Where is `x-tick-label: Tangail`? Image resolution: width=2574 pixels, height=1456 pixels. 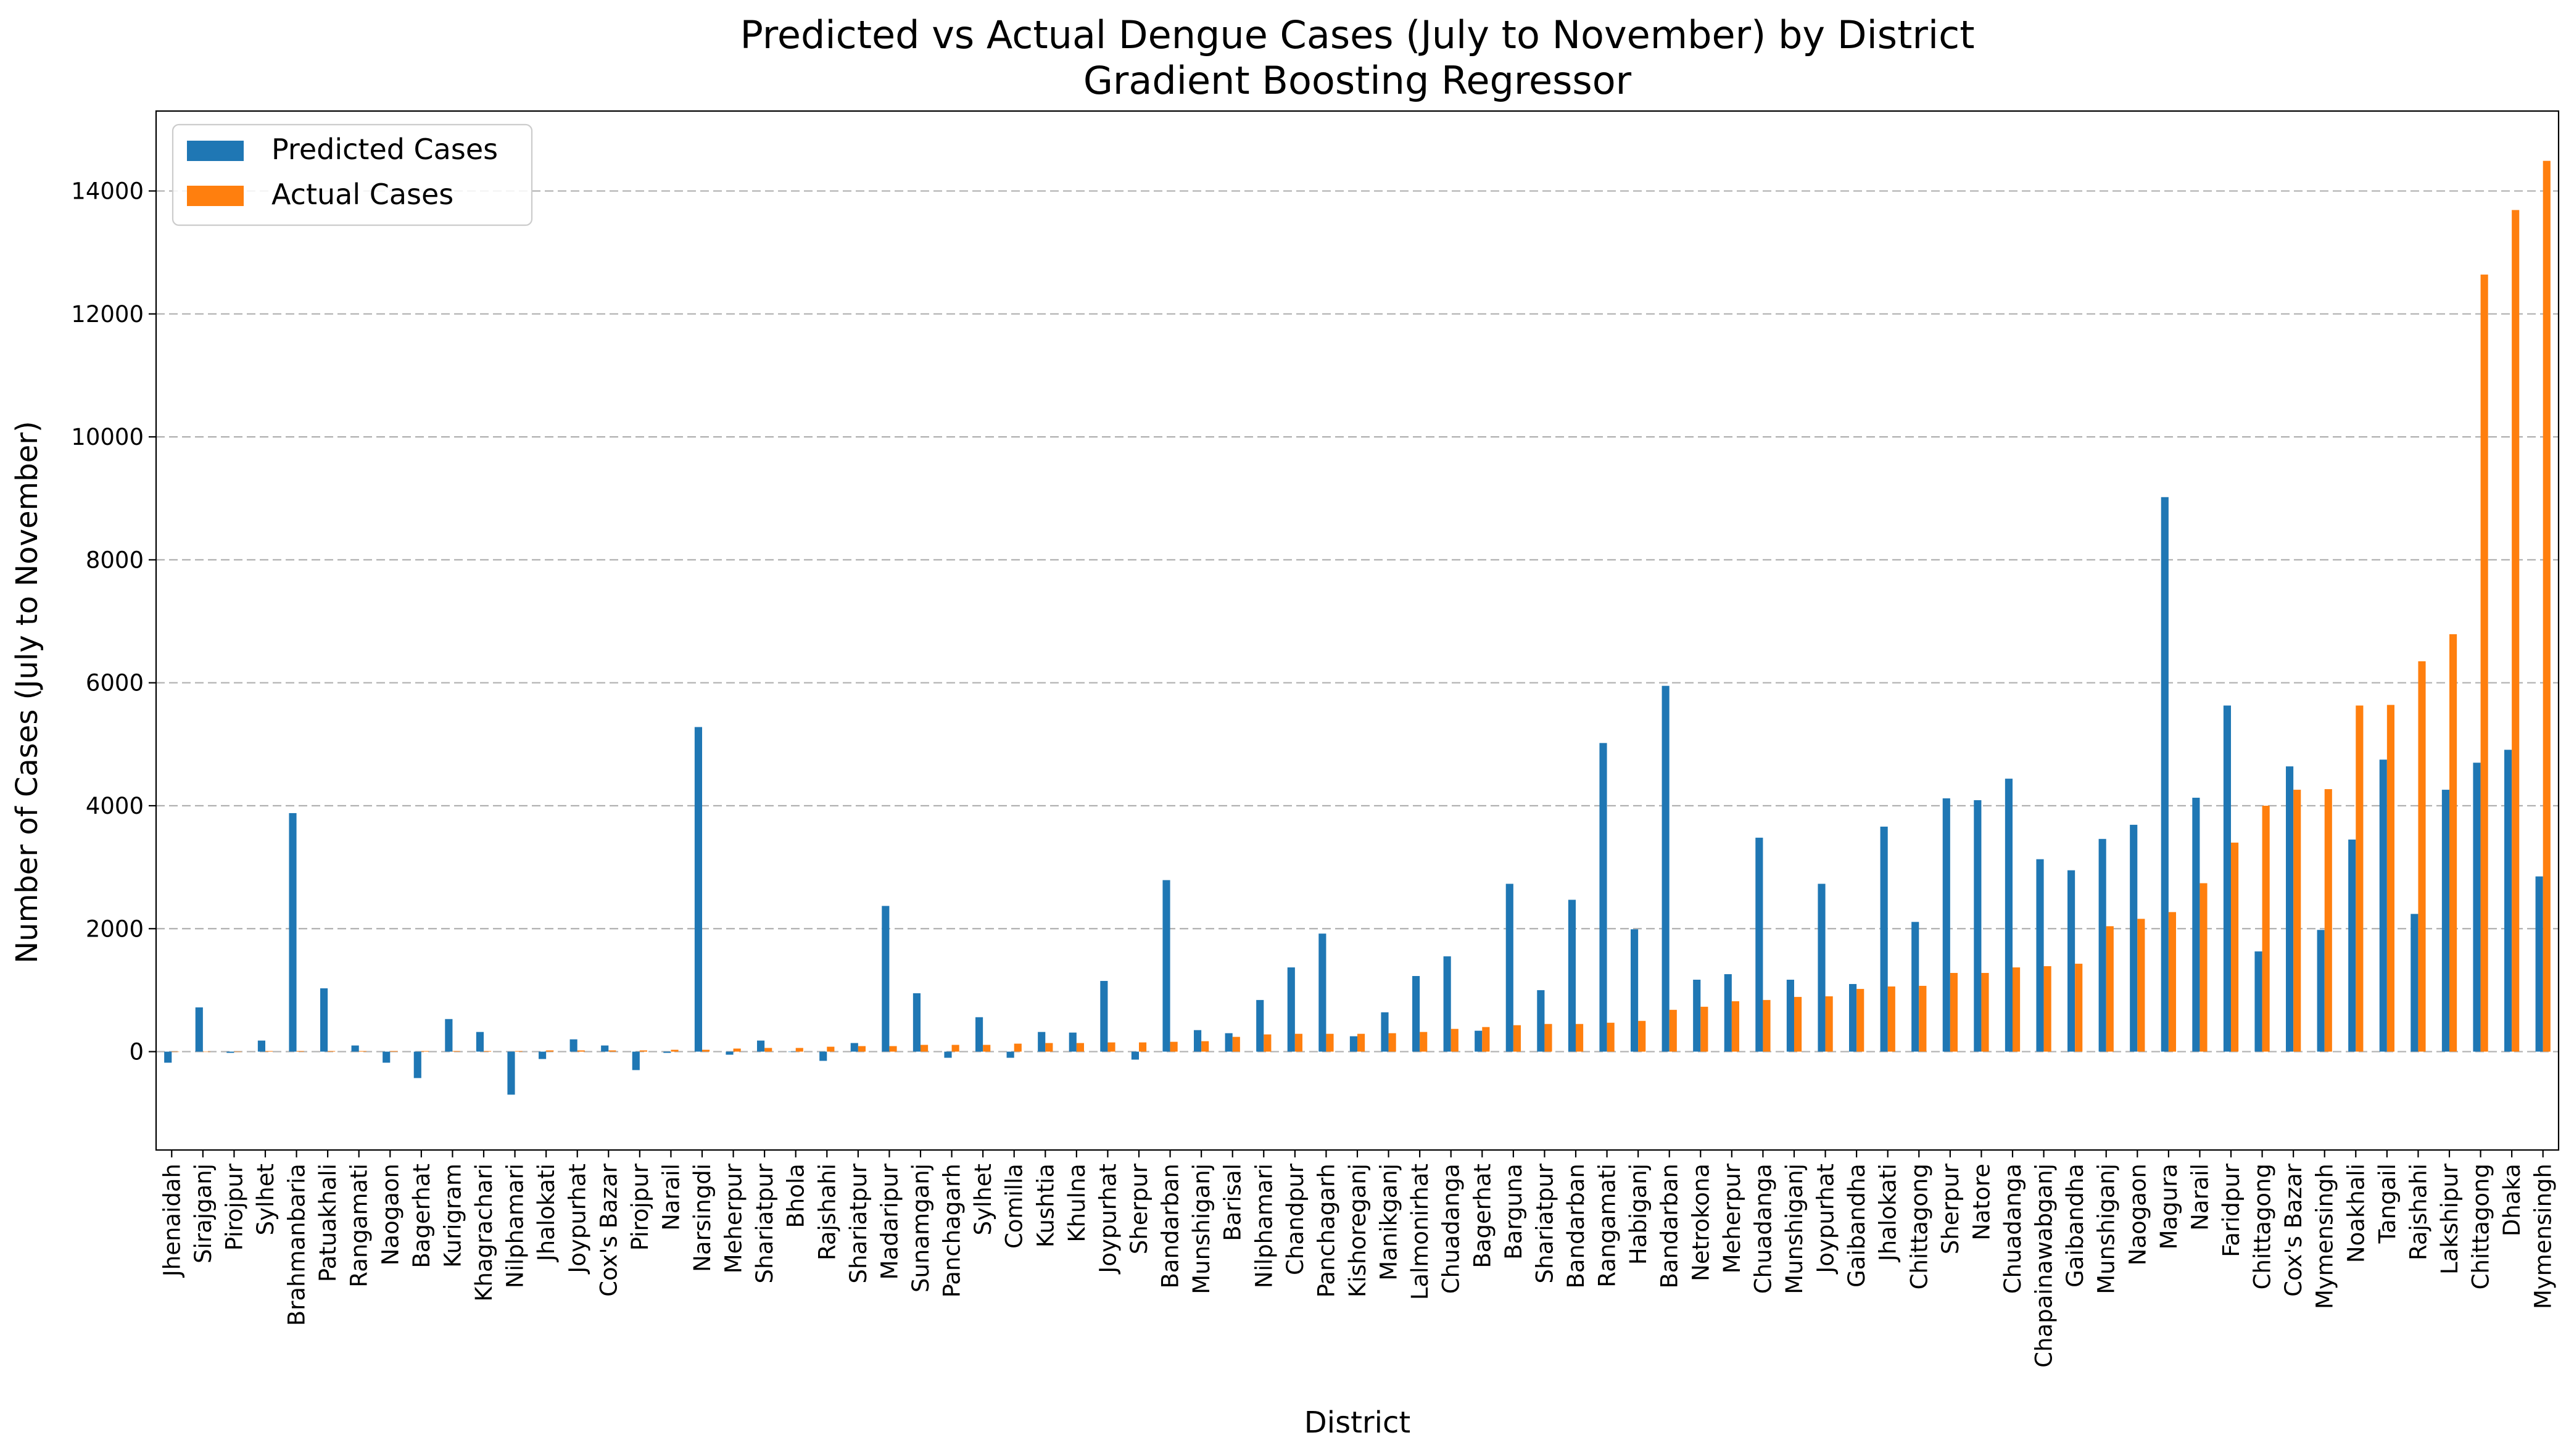
x-tick-label: Tangail is located at coordinates (2387, 1204).